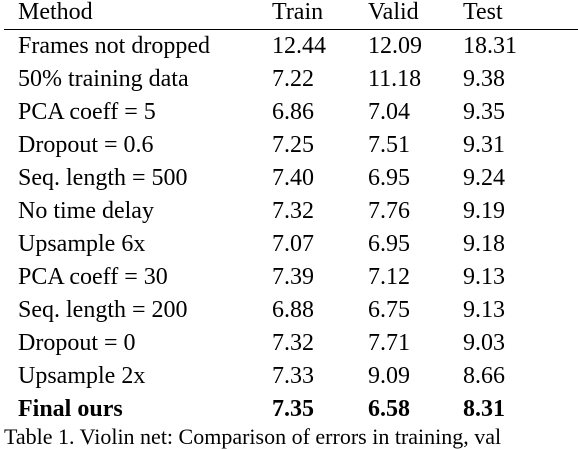  What do you see at coordinates (389, 409) in the screenshot?
I see `cell-valid: 6.58` at bounding box center [389, 409].